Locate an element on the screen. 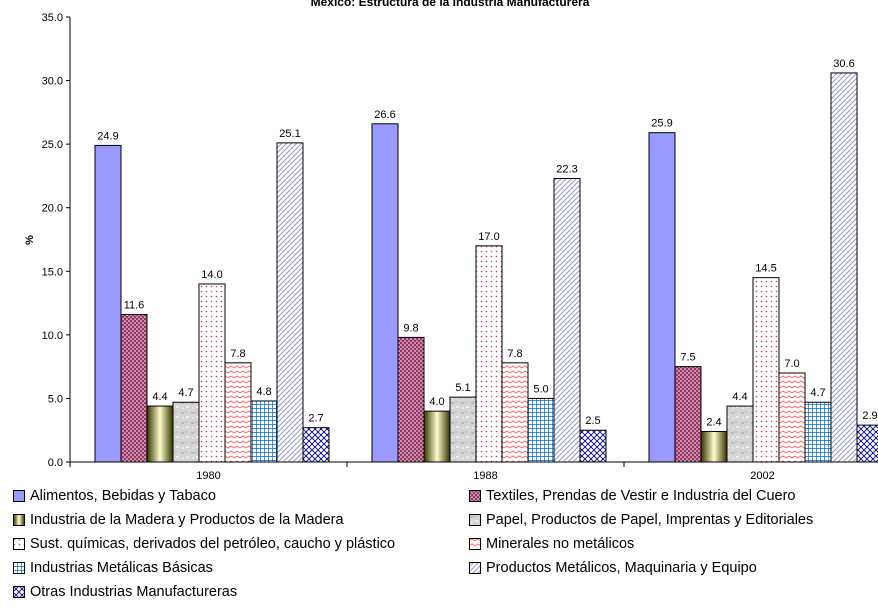 Image resolution: width=878 pixels, height=610 pixels. data-label: 5.0 is located at coordinates (540, 389).